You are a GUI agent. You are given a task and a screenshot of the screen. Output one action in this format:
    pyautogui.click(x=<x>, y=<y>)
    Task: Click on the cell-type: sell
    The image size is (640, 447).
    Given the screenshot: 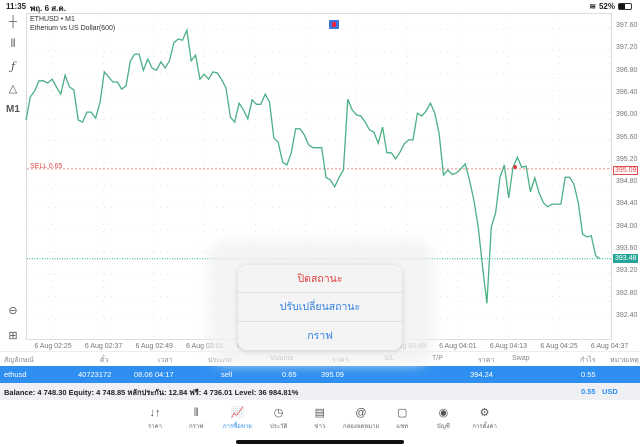 What is the action you would take?
    pyautogui.click(x=227, y=374)
    